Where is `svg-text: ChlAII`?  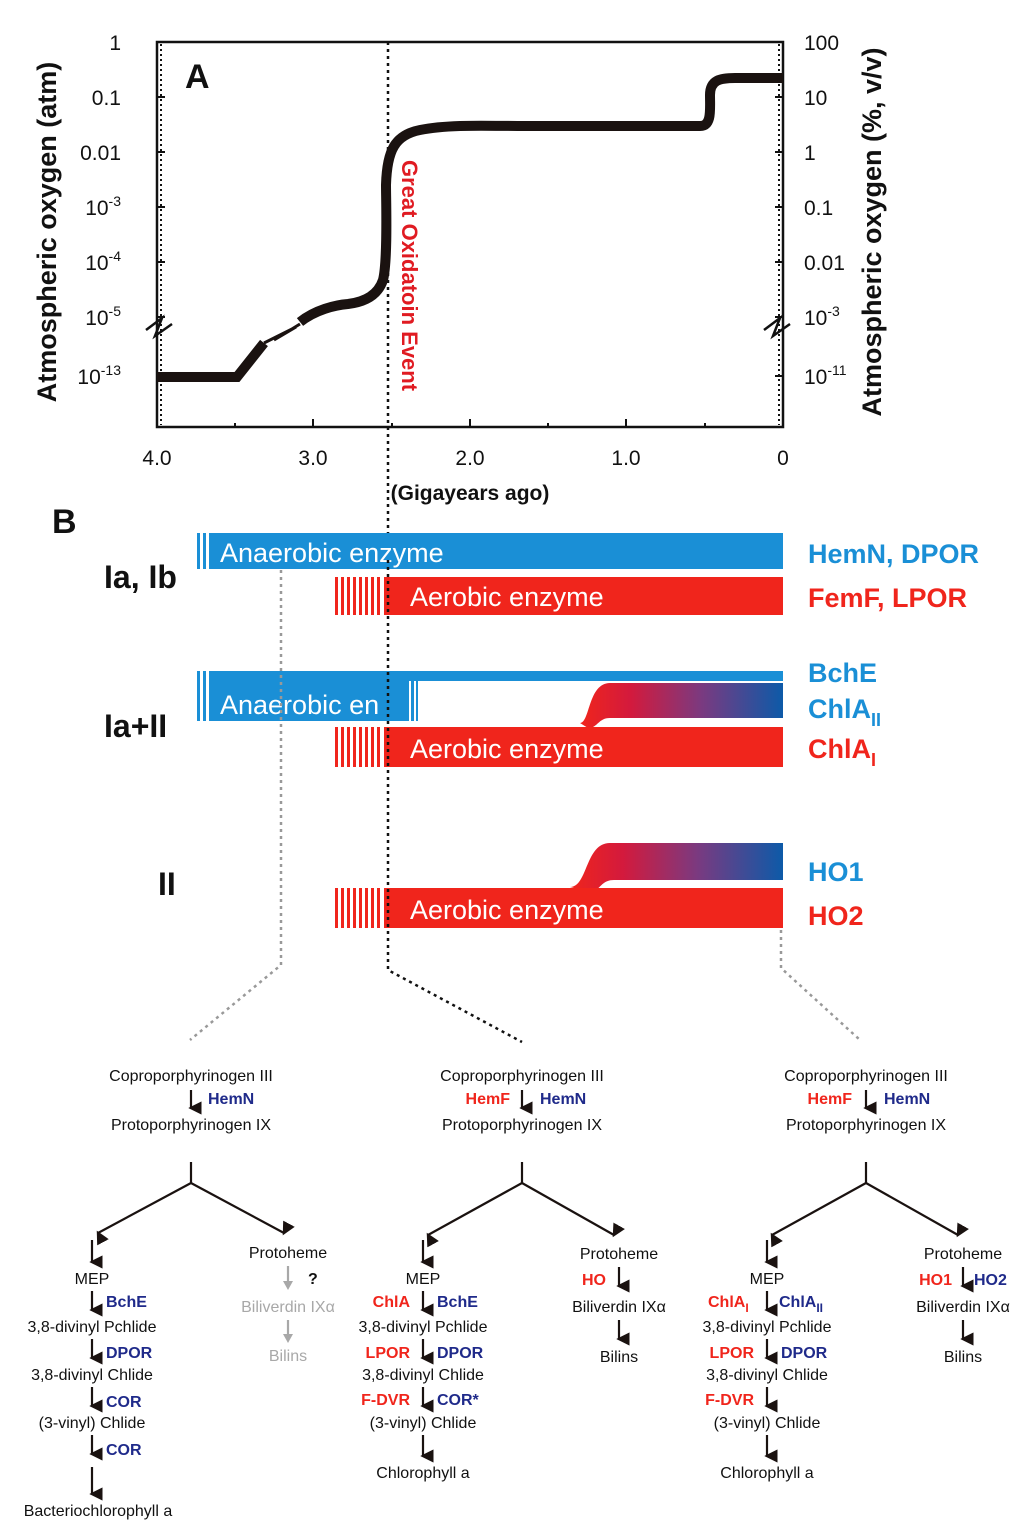 svg-text: ChlAII is located at coordinates (801, 1304).